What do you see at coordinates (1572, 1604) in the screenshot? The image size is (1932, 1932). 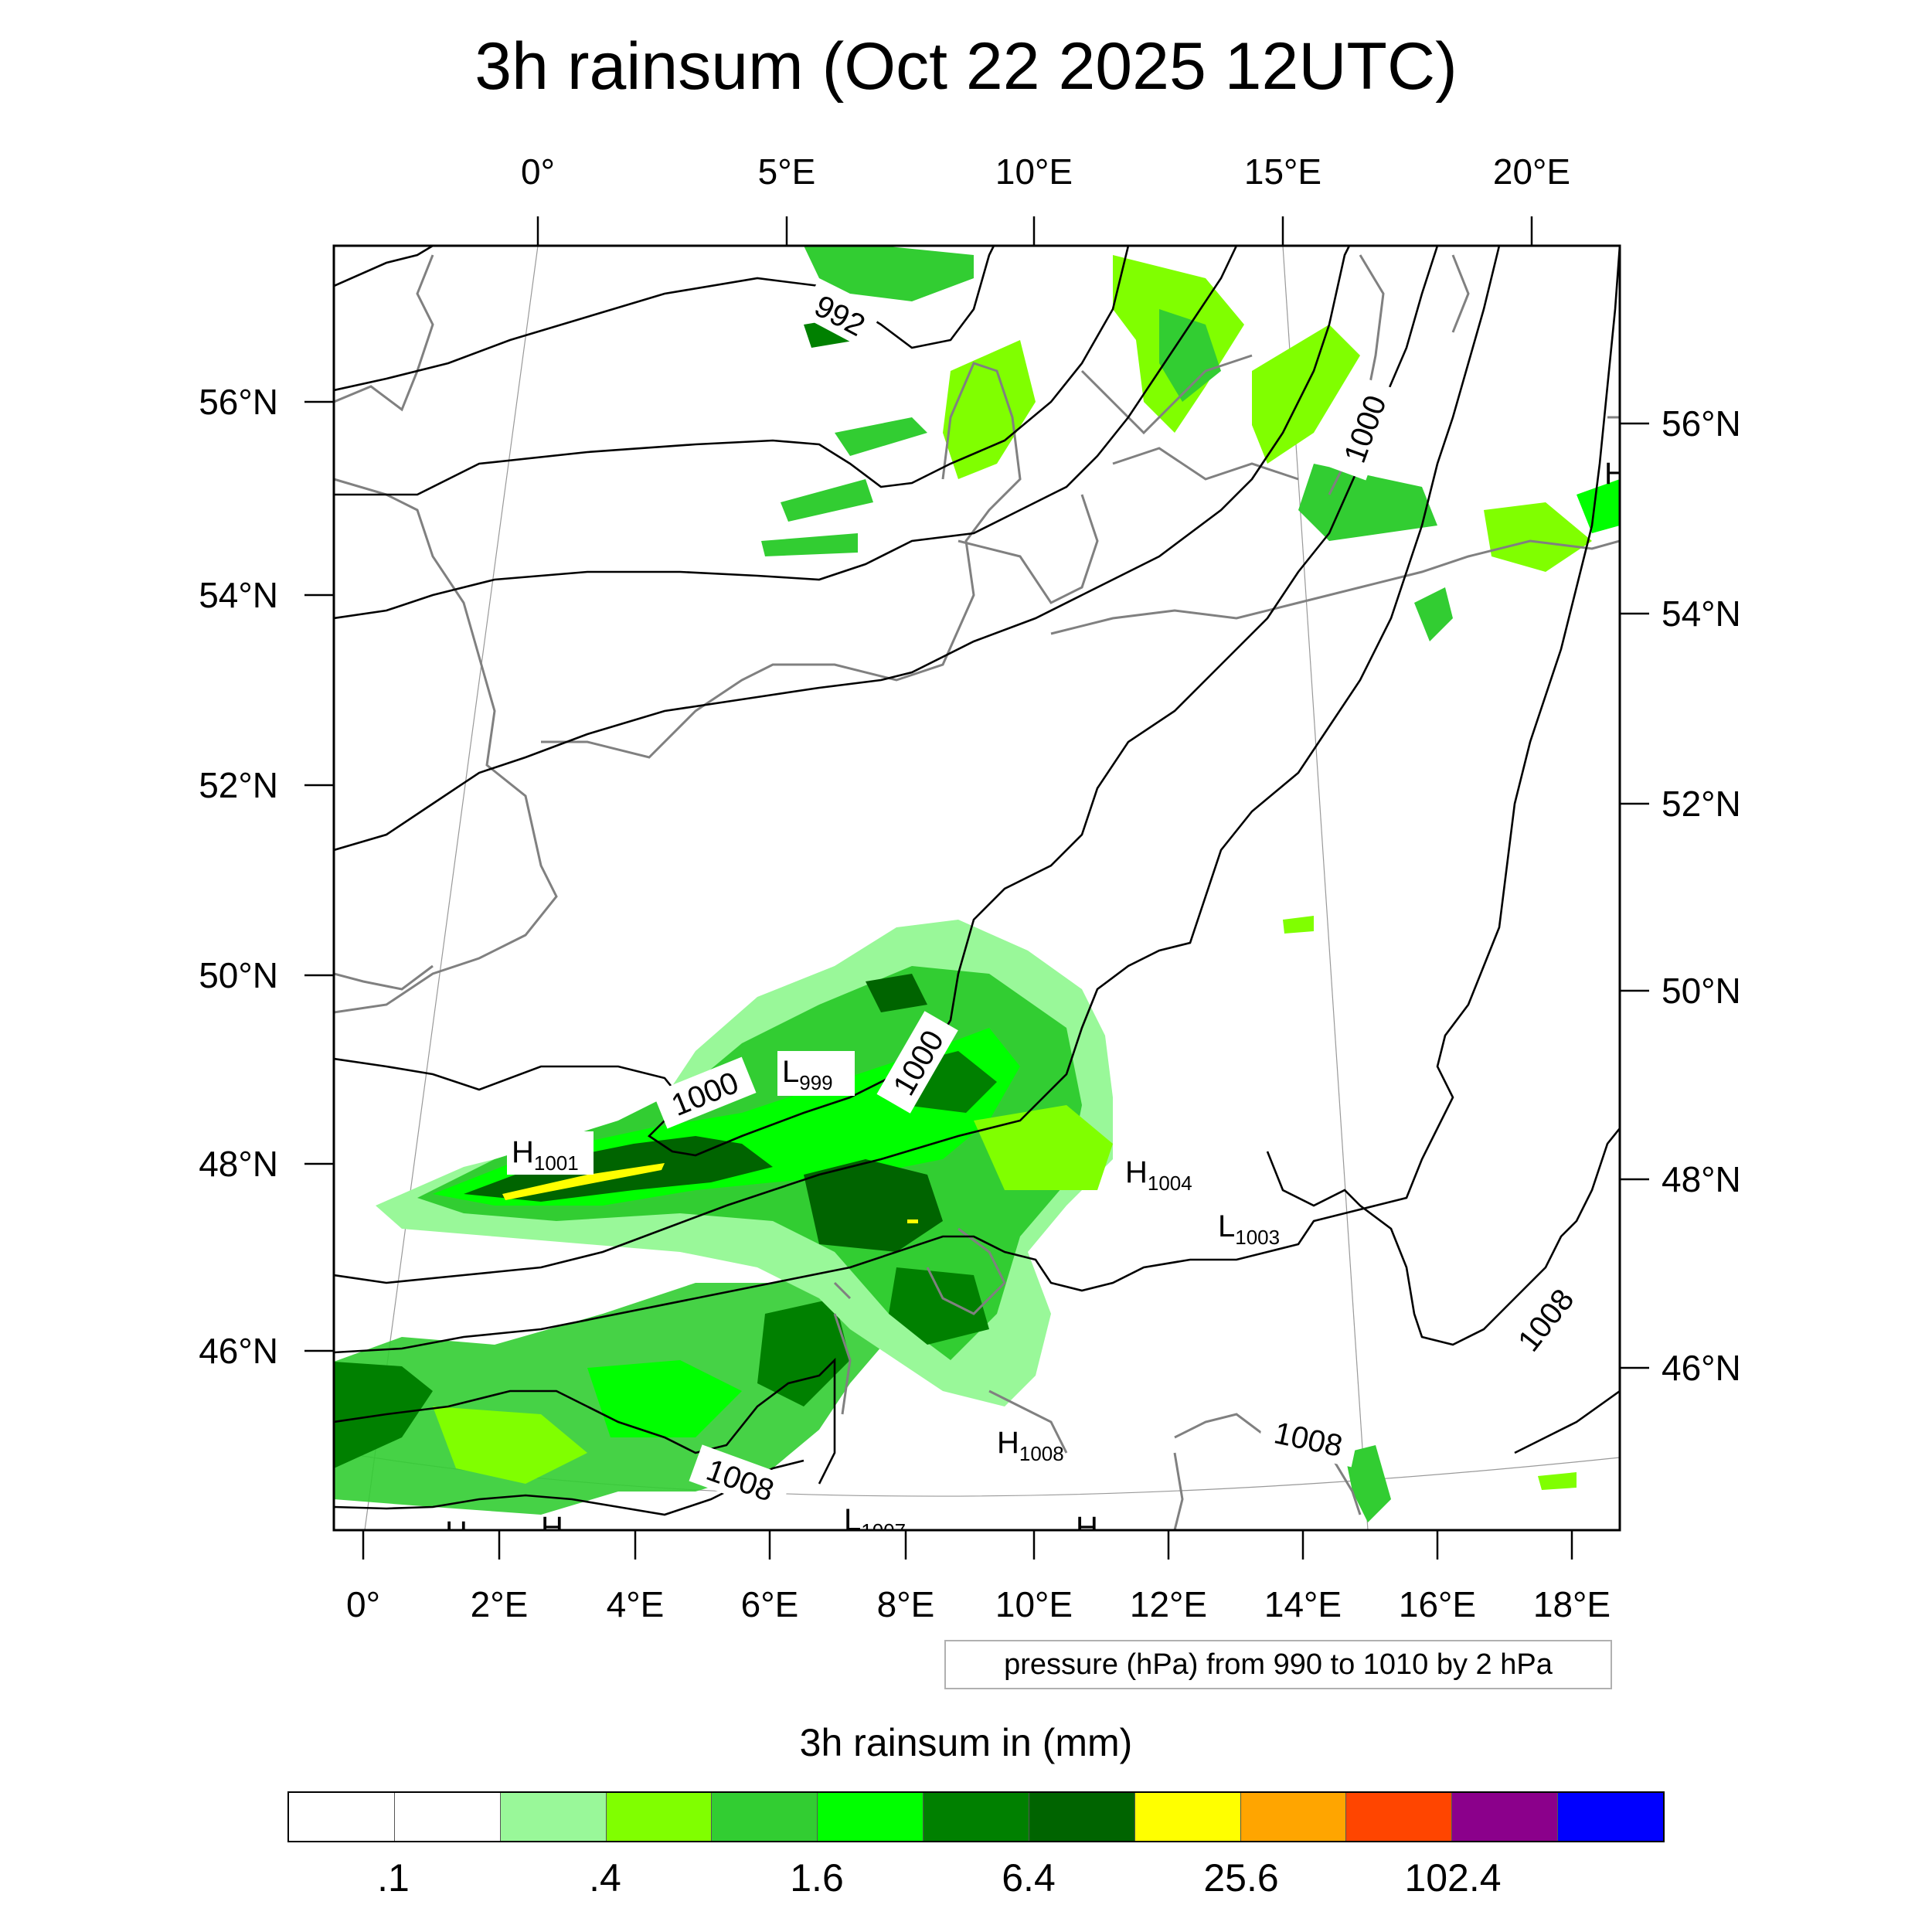 I see `bottom-lon-label: 18°E` at bounding box center [1572, 1604].